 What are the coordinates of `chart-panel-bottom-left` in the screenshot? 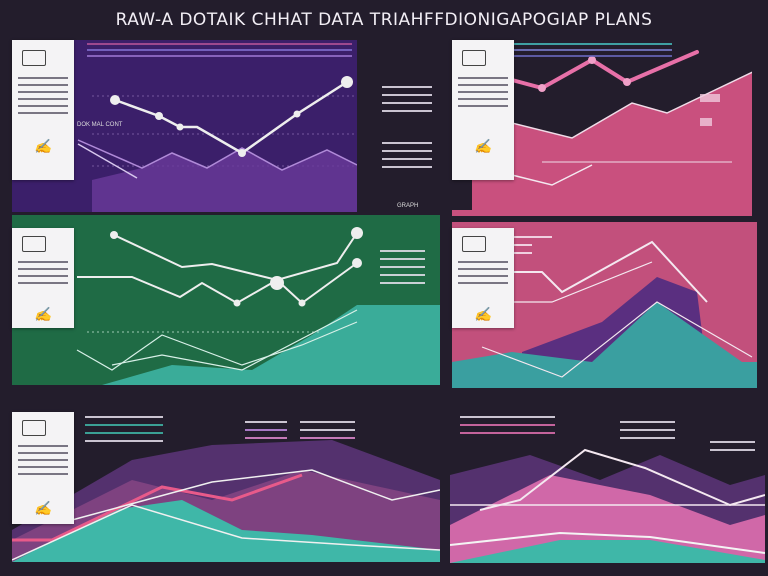 It's located at (226, 501).